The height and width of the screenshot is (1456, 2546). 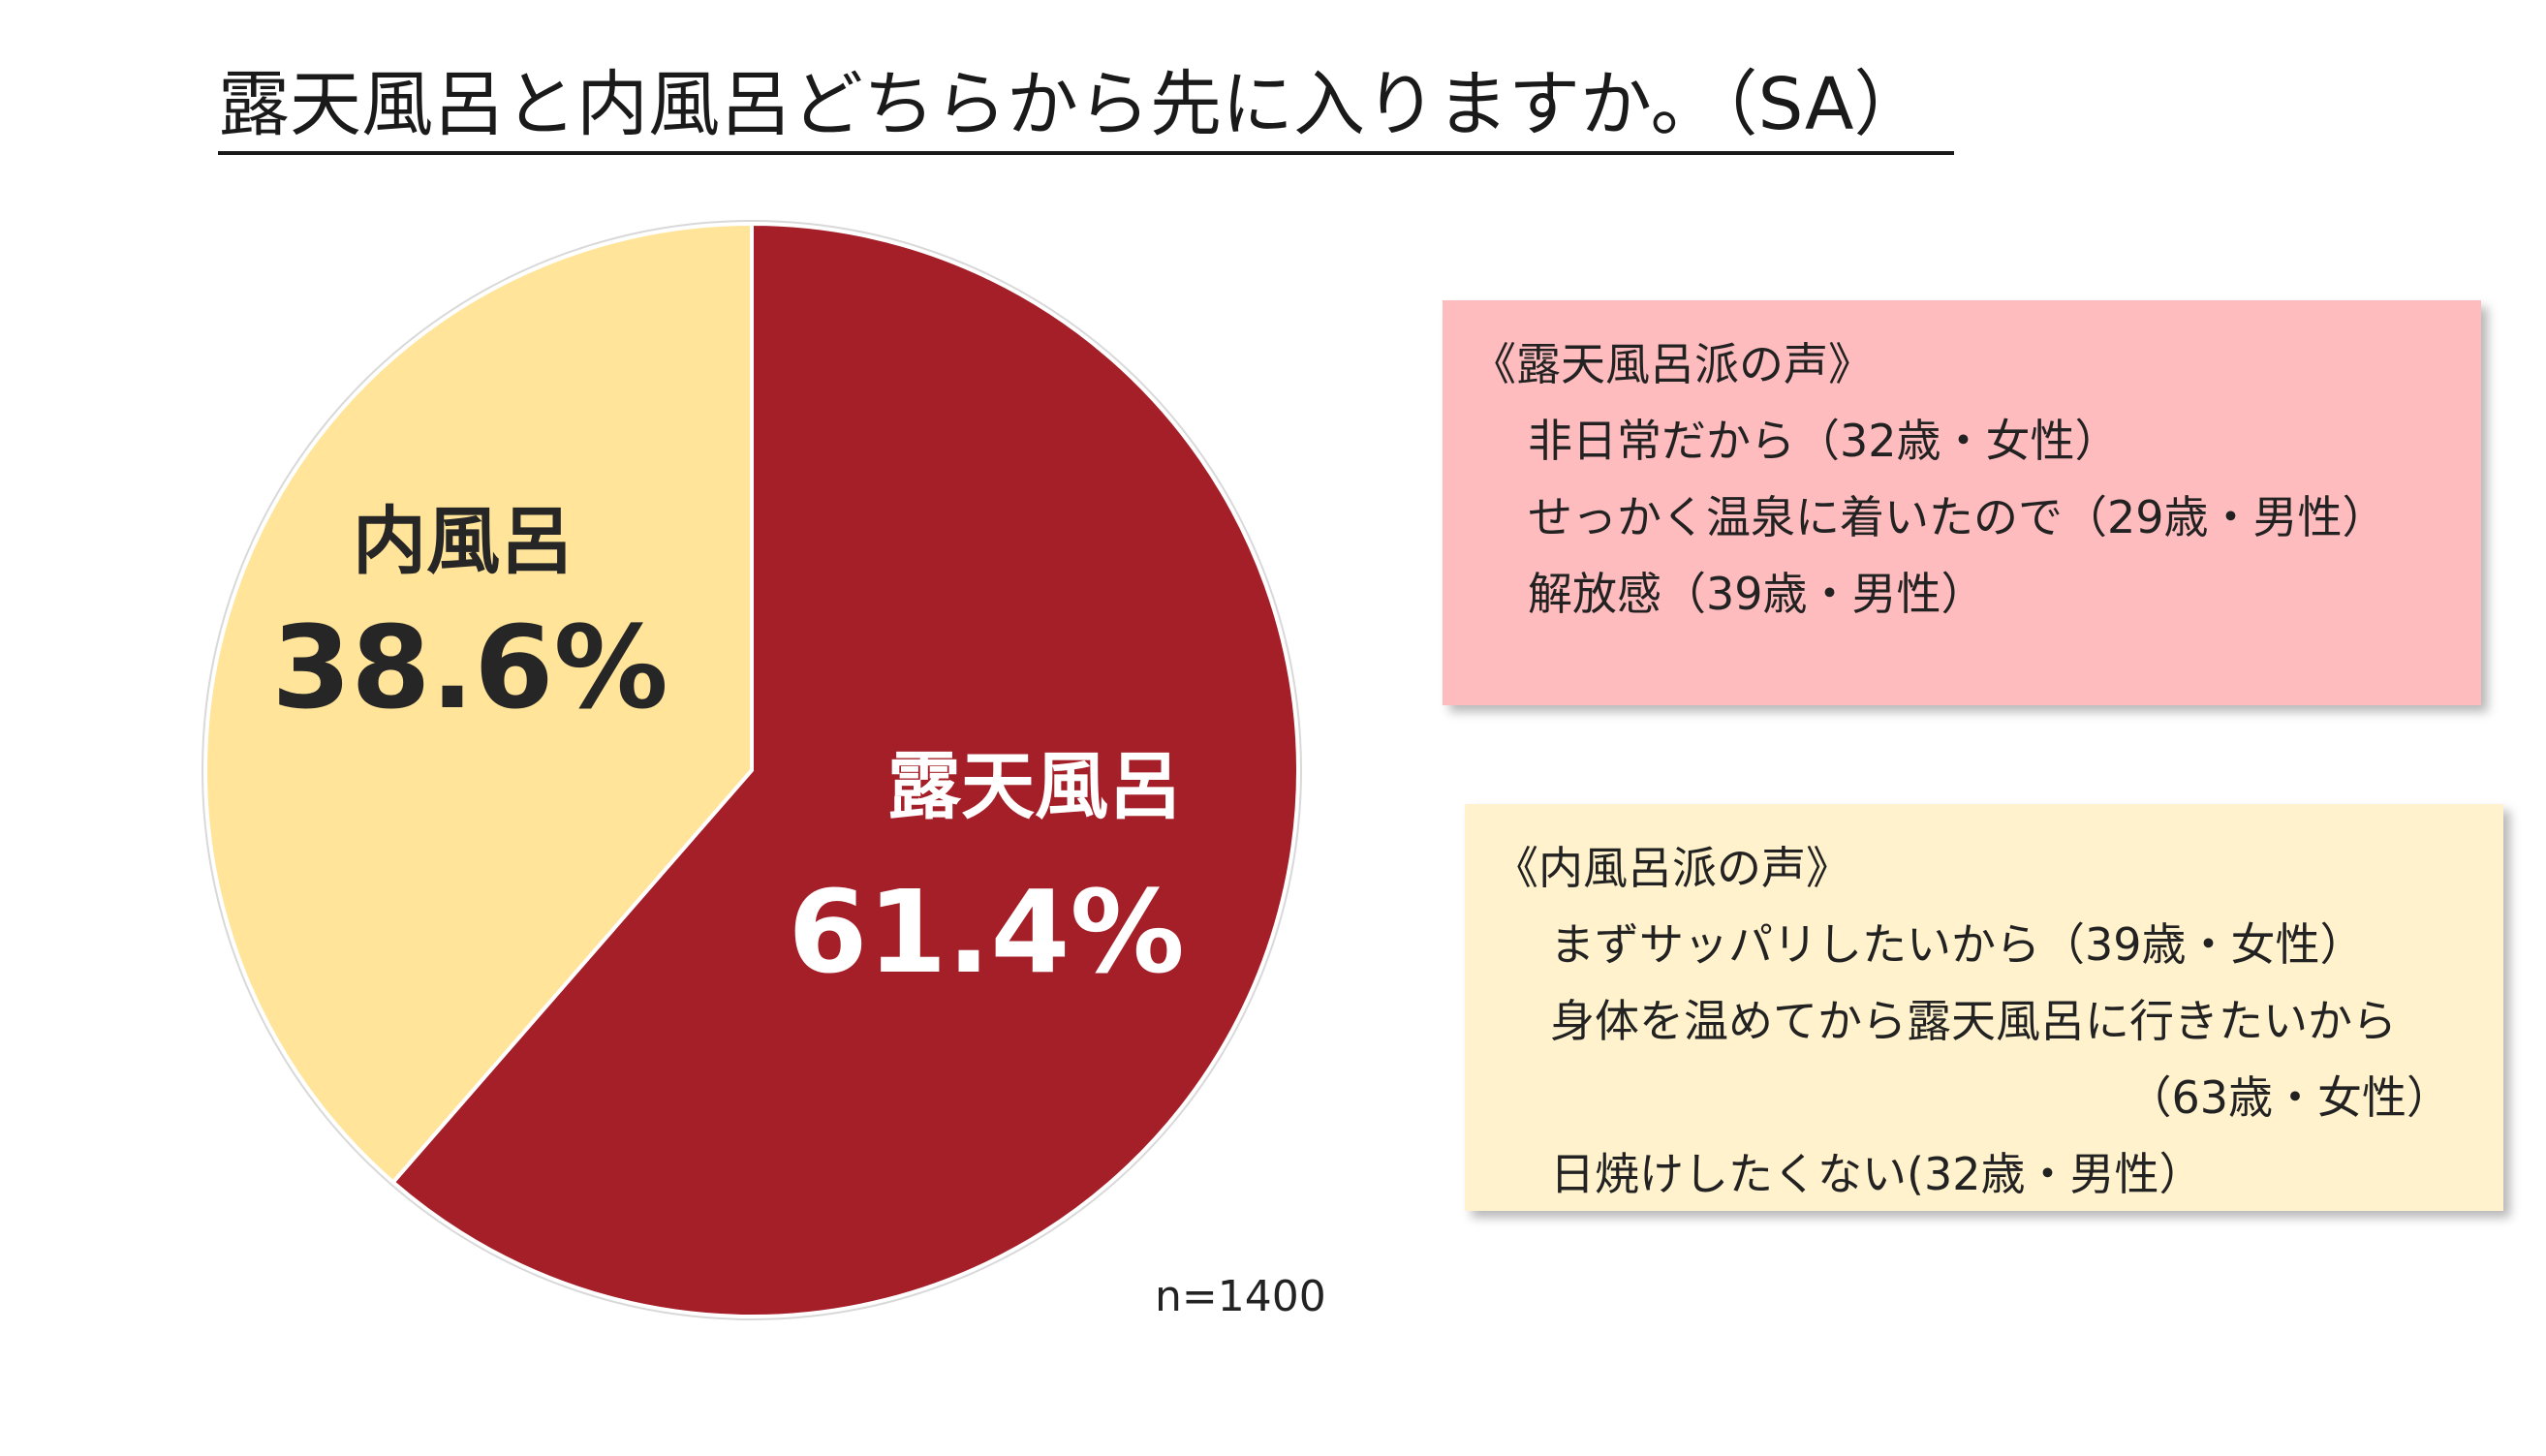 I want to click on slice-value-indoor: 38.6%, so click(x=469, y=668).